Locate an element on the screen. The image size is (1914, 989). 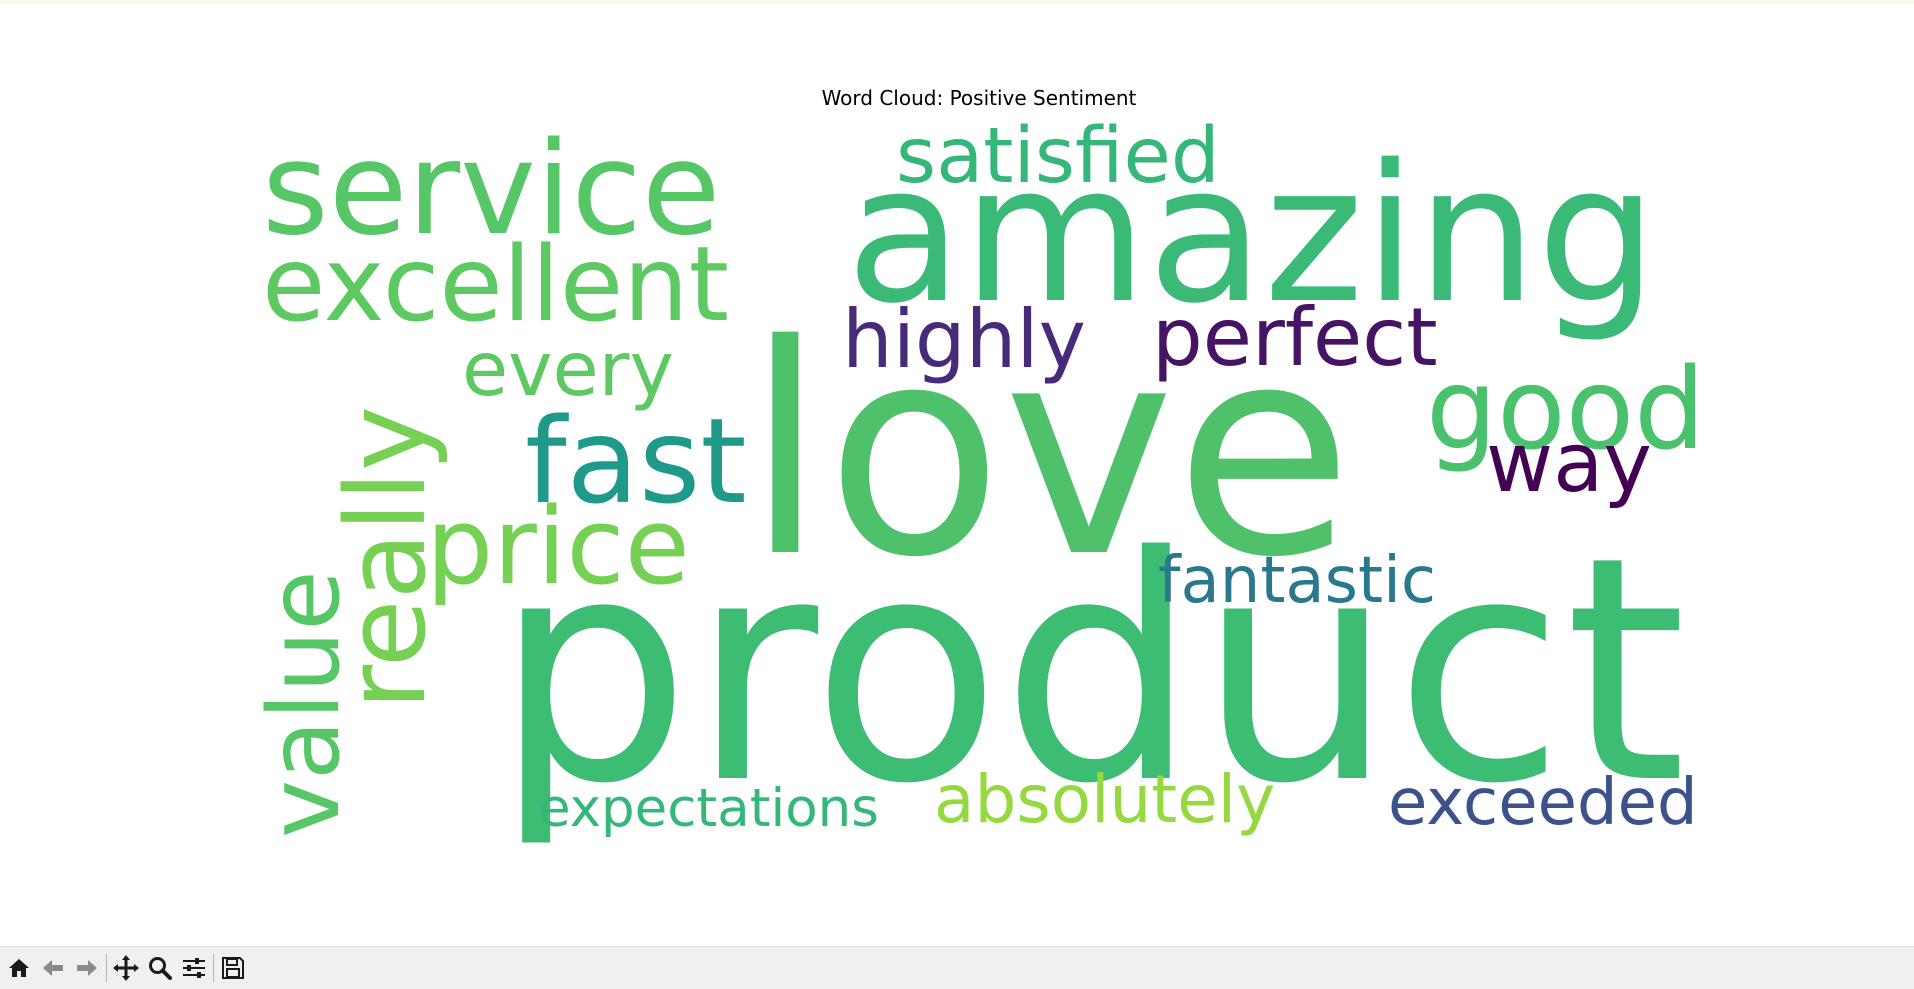
navigation-toolbar is located at coordinates (957, 967).